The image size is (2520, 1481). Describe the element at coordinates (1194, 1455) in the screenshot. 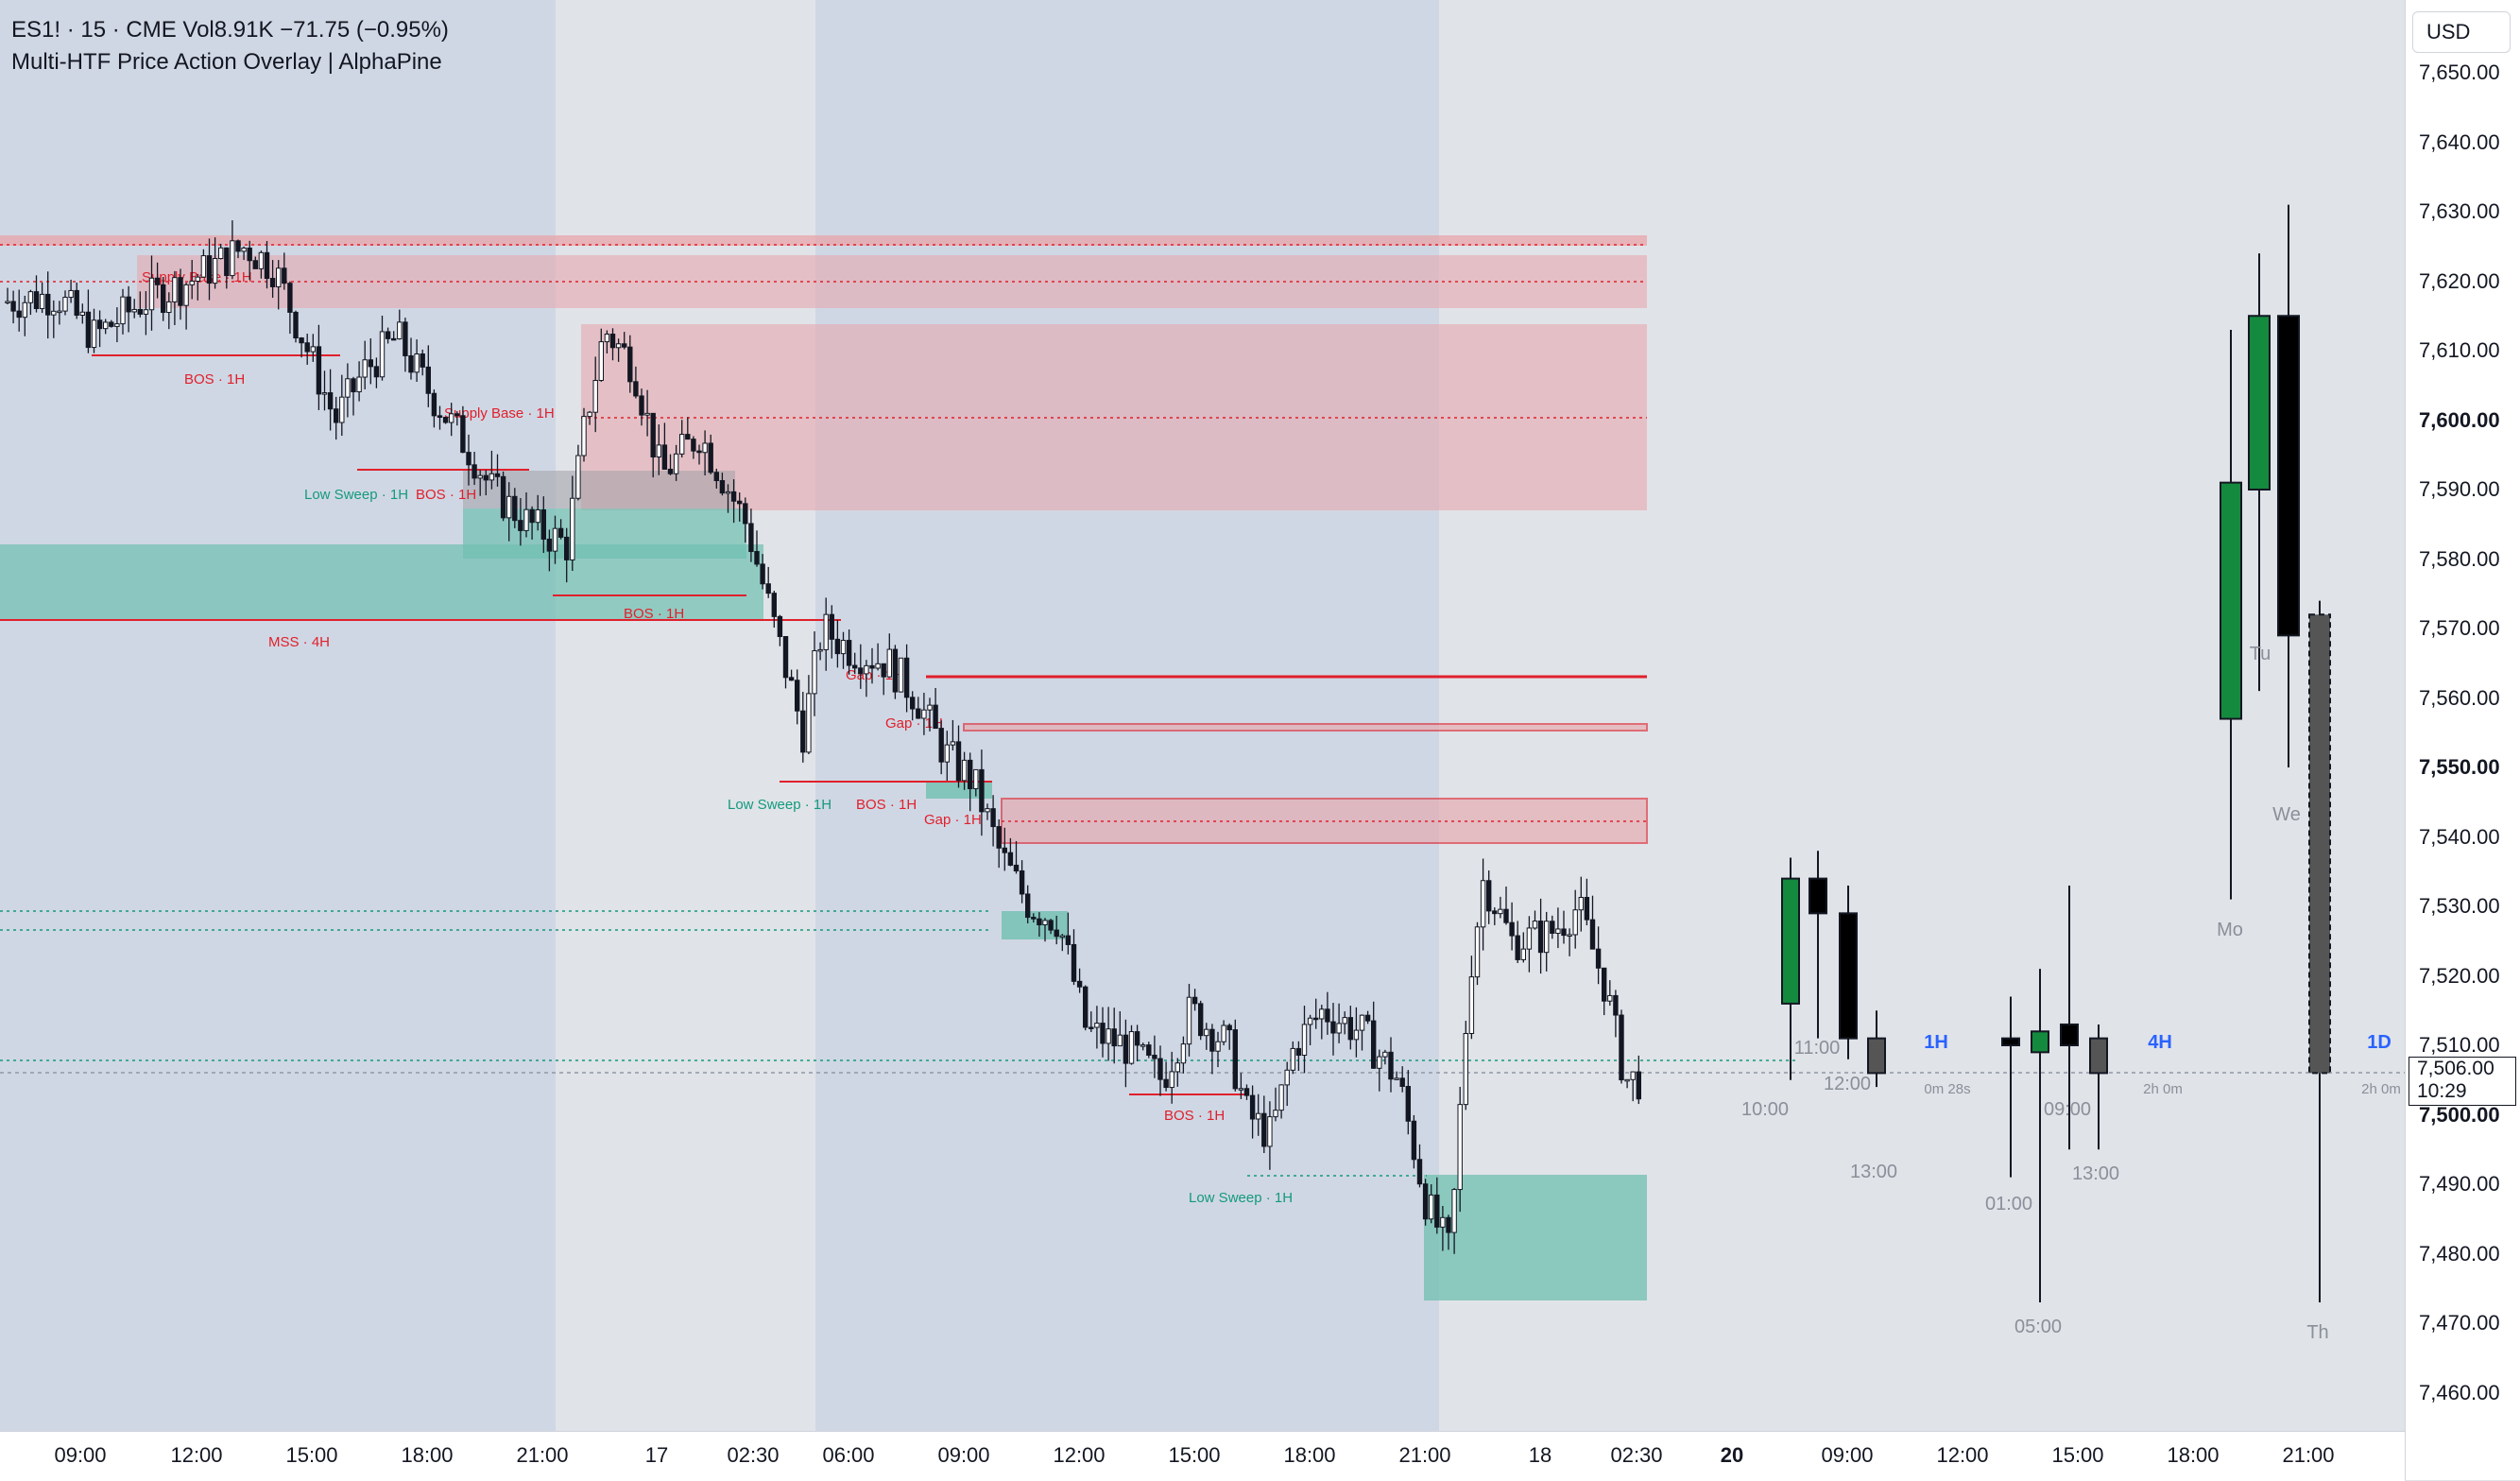

I see `time-tick: 15:00` at that location.